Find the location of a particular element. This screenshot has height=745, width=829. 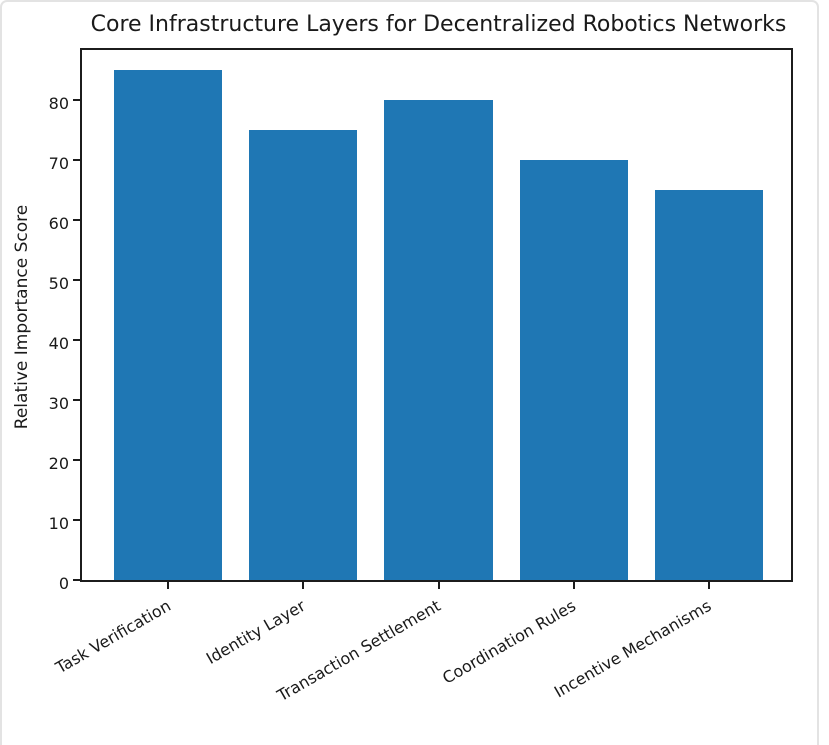

y-tick-label: 60 is located at coordinates (58, 223).